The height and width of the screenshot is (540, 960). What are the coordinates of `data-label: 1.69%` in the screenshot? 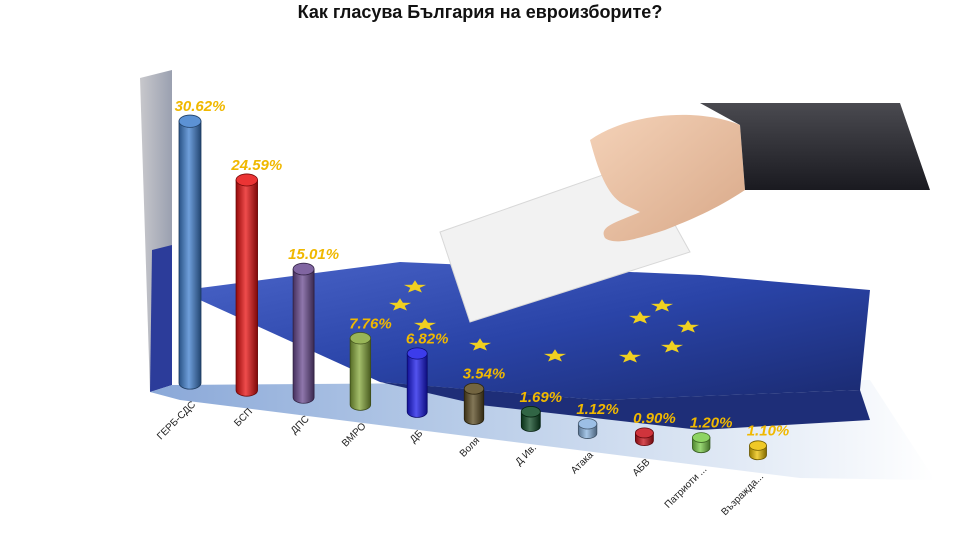 It's located at (541, 397).